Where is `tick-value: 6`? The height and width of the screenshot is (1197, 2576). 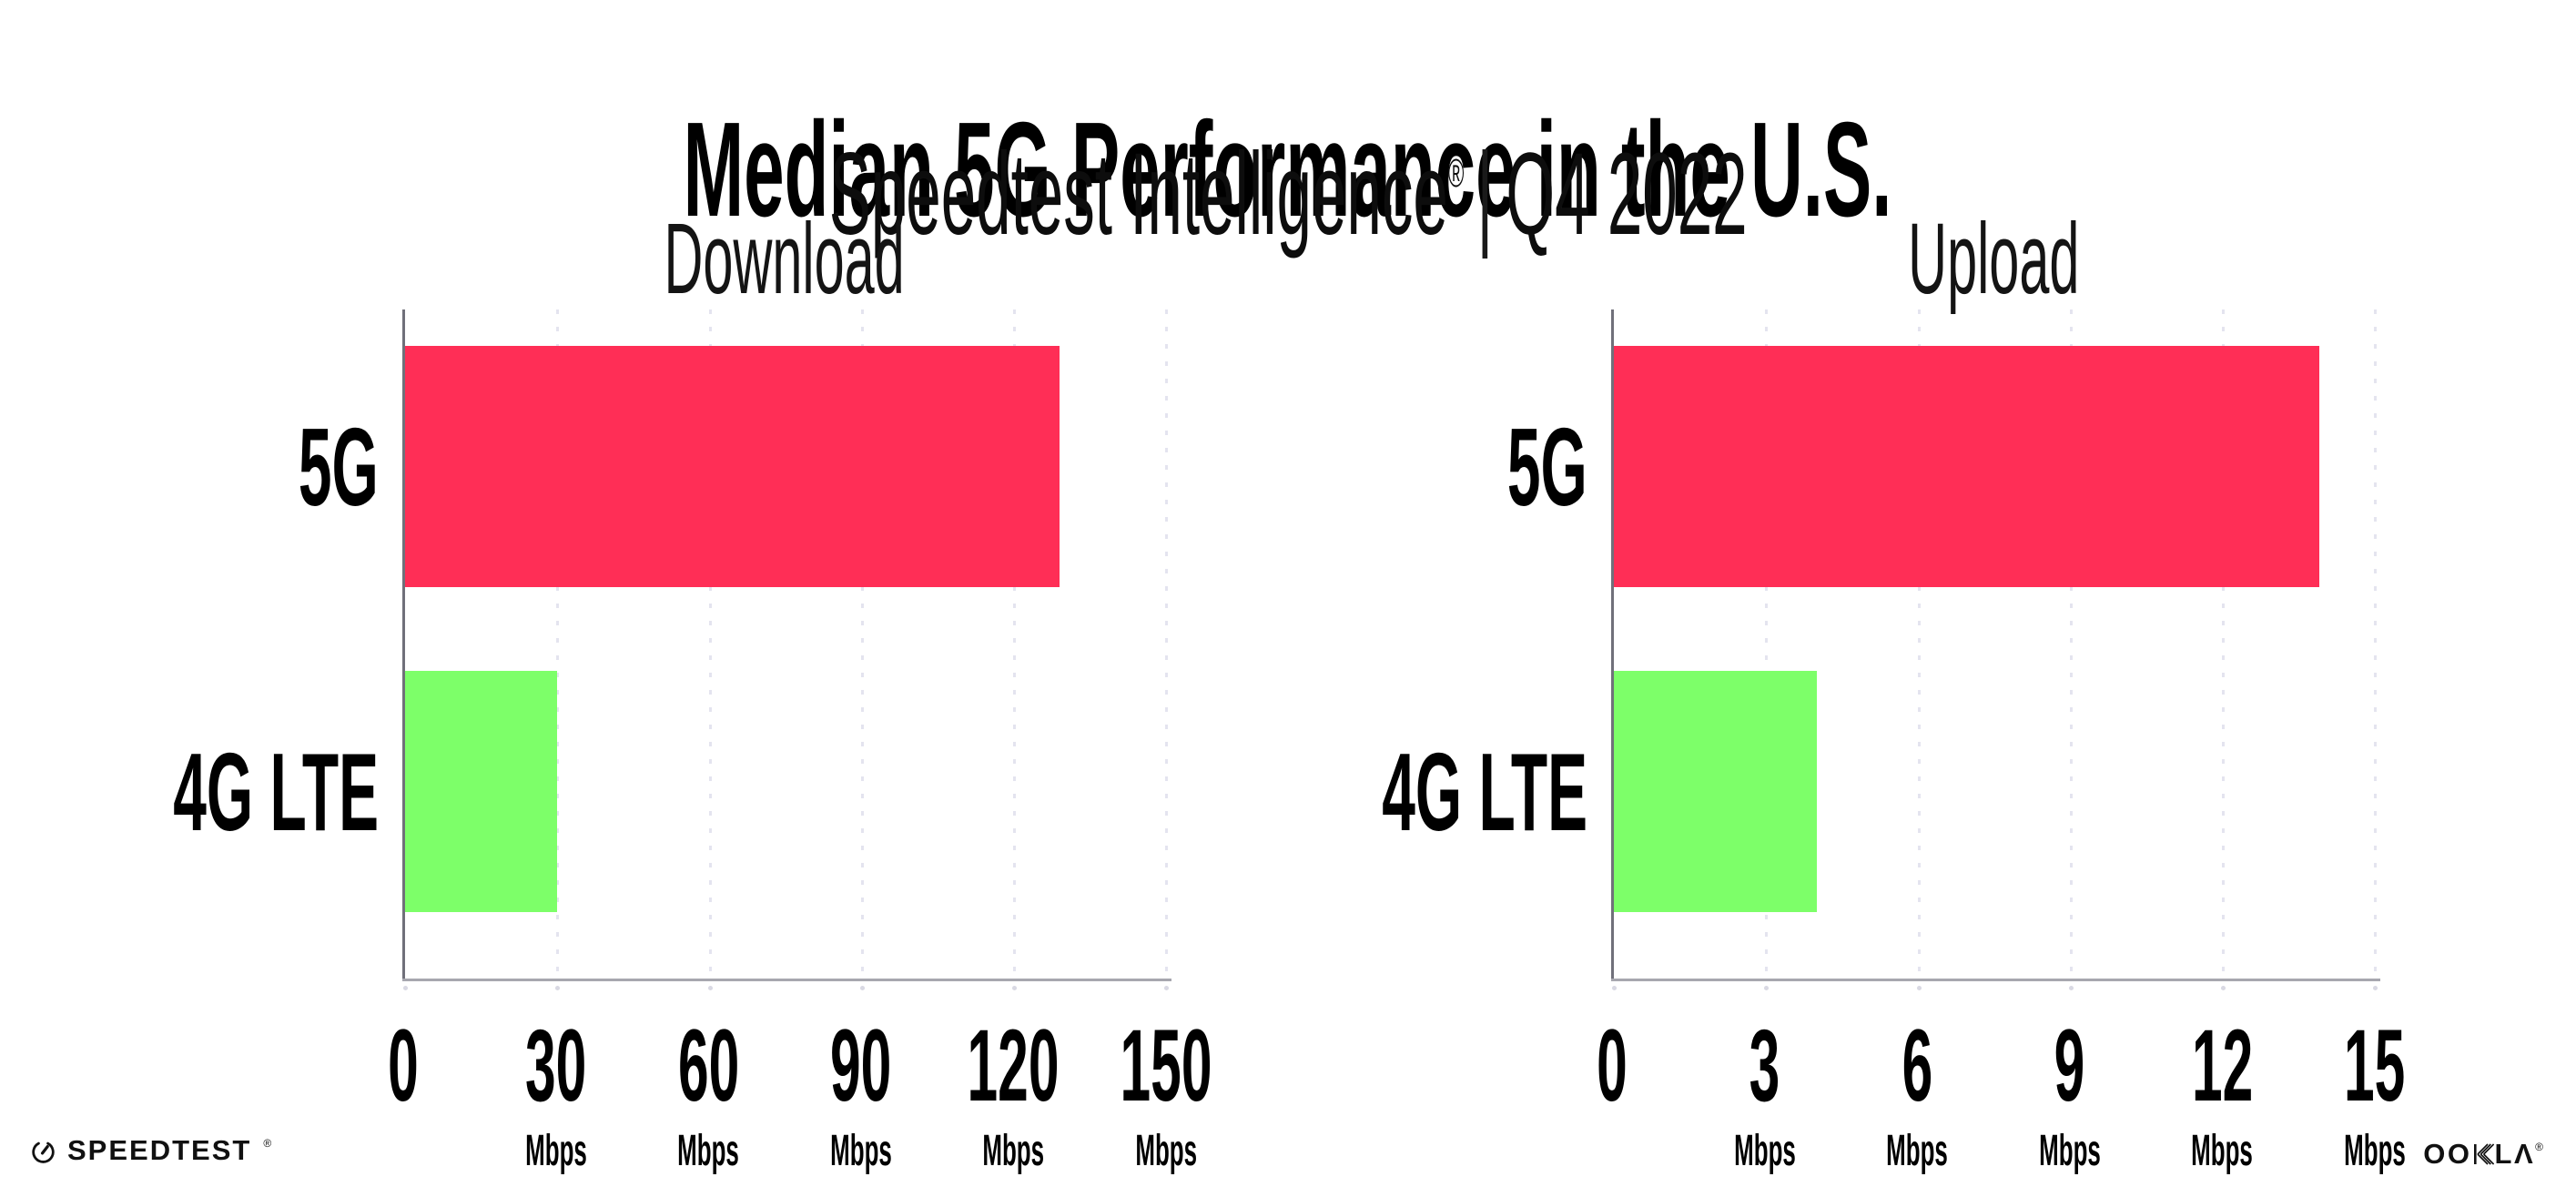 tick-value: 6 is located at coordinates (1917, 1066).